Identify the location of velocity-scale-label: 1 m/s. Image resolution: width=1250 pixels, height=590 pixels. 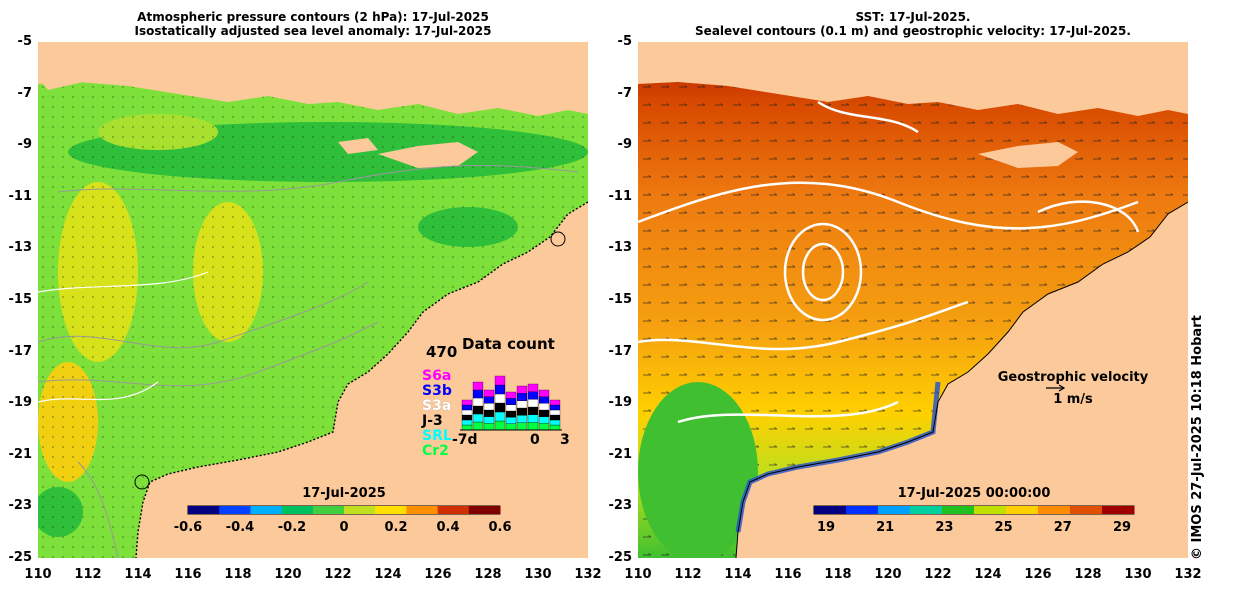
(1073, 399).